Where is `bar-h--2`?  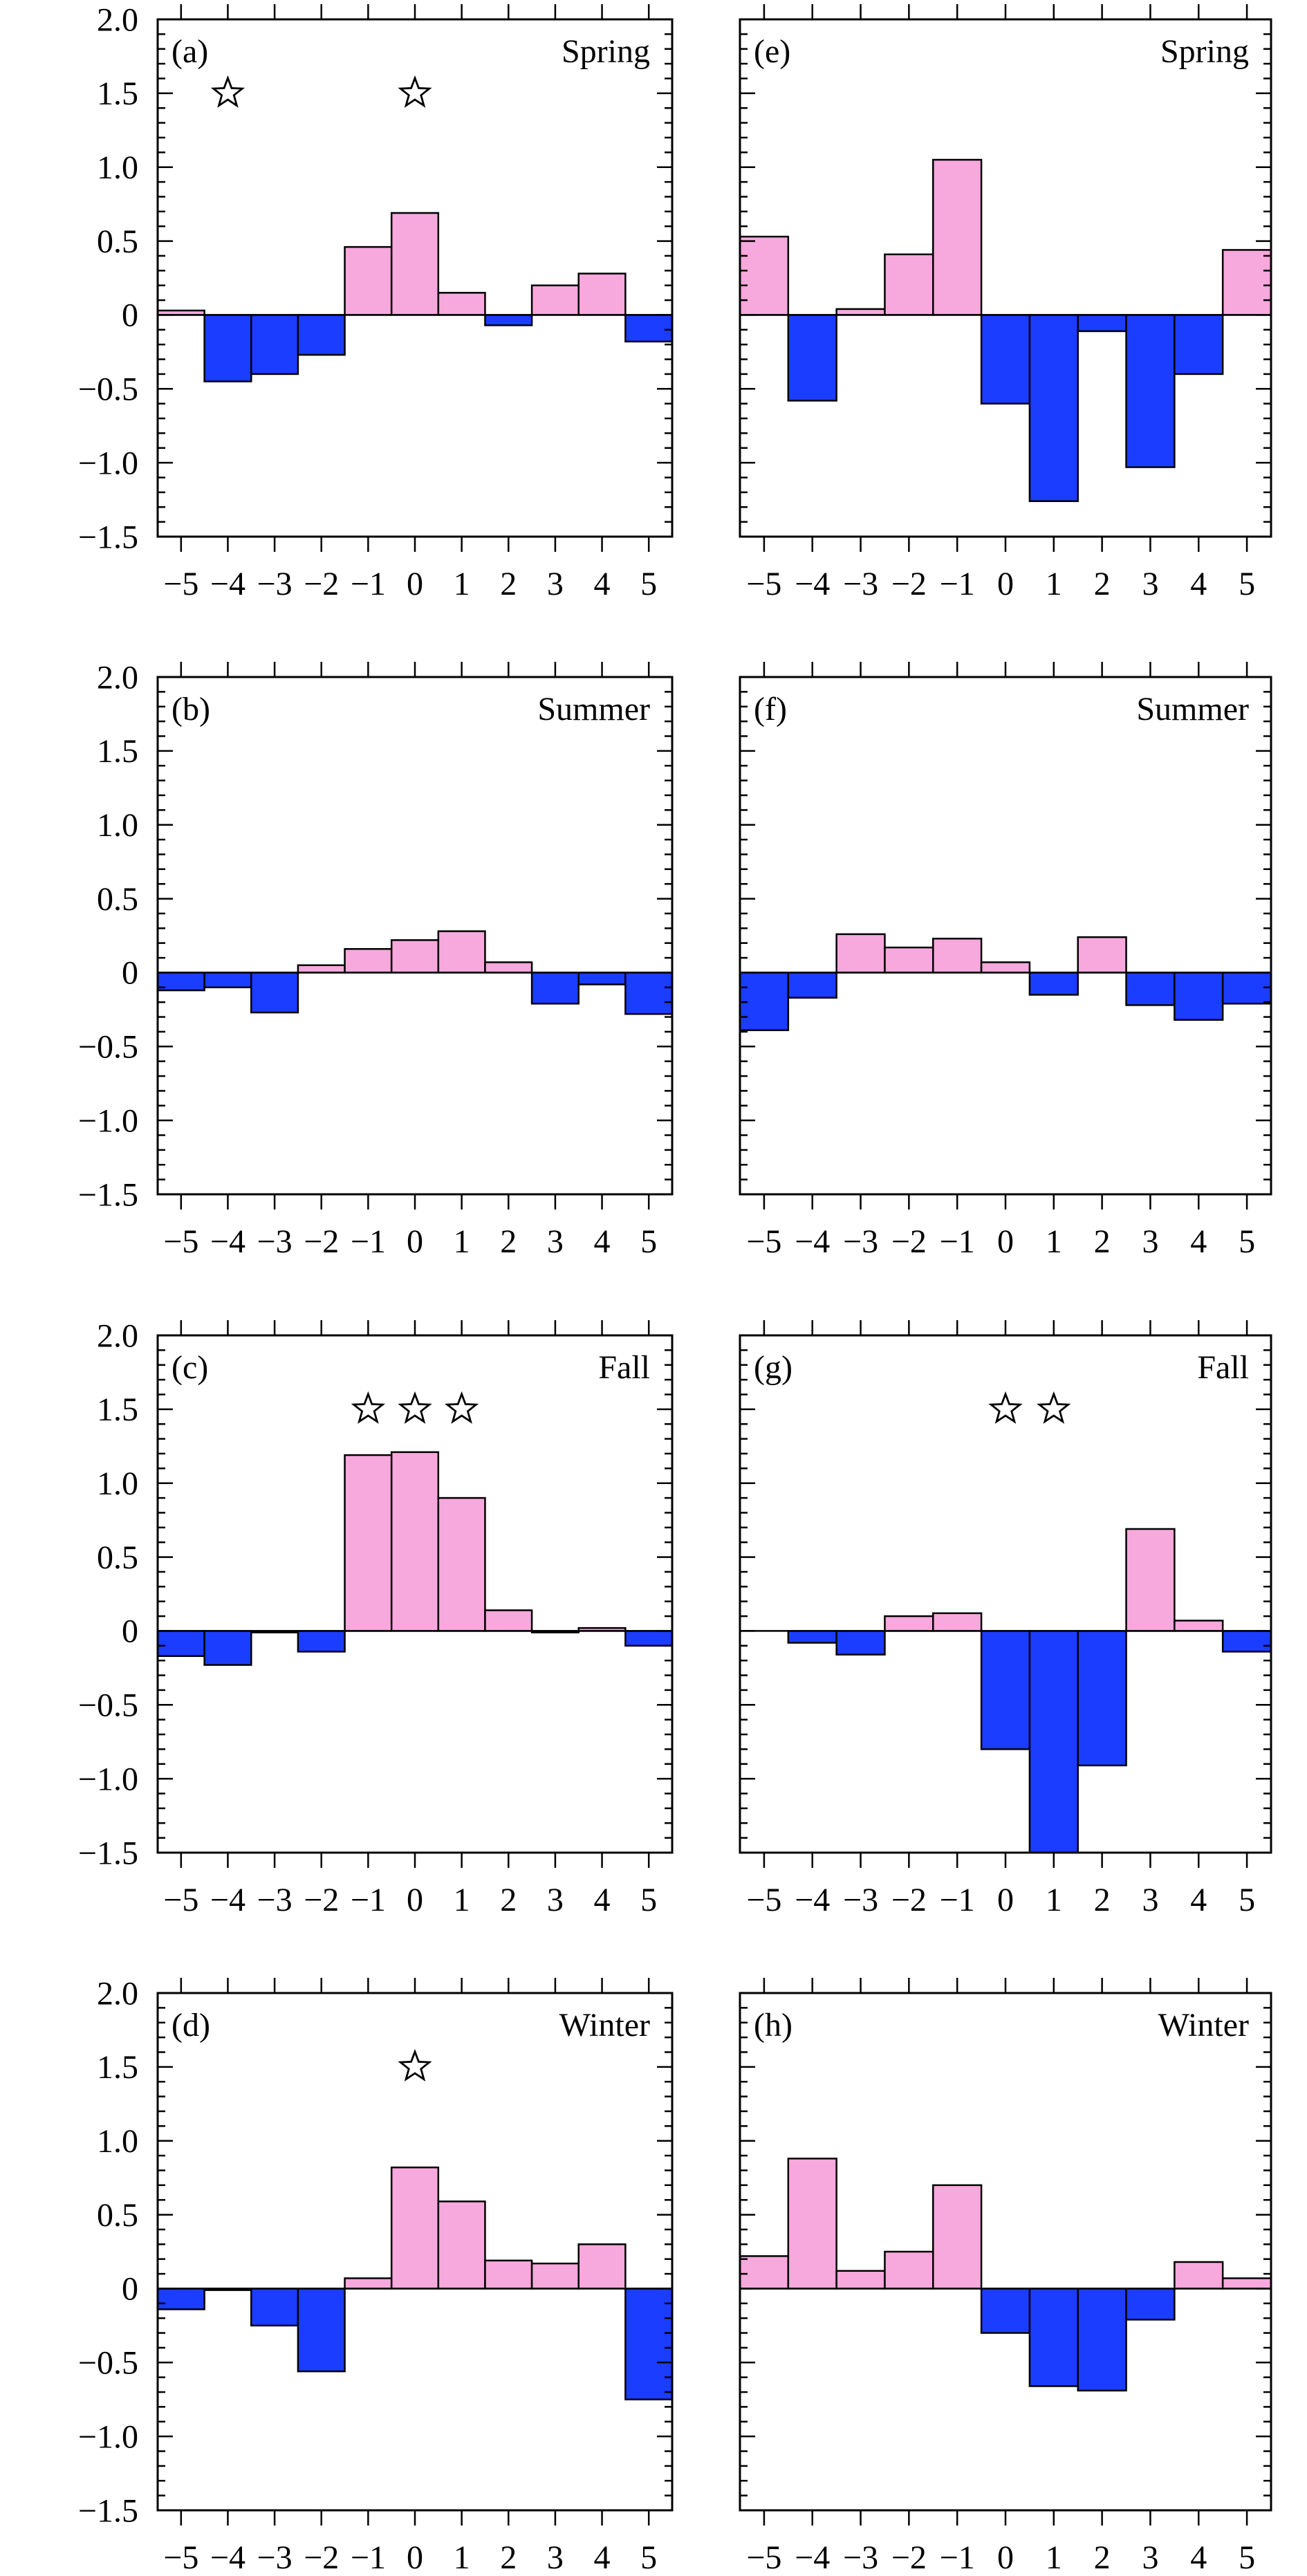 bar-h--2 is located at coordinates (909, 2270).